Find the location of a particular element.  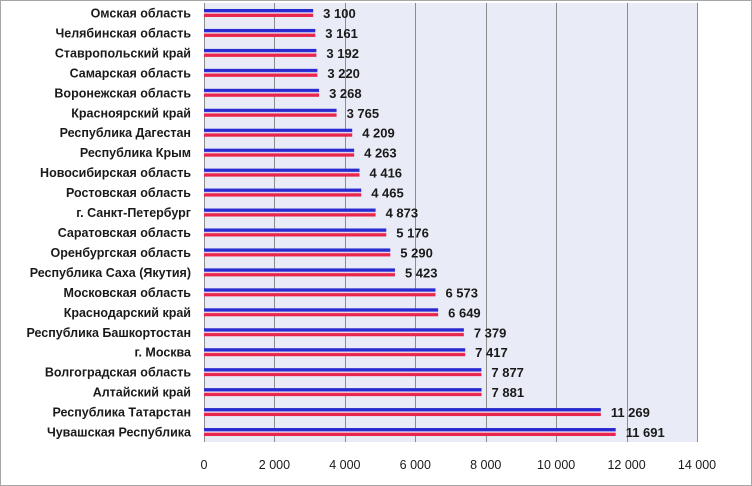

category-label: Республика Башкортостан is located at coordinates (108, 333).